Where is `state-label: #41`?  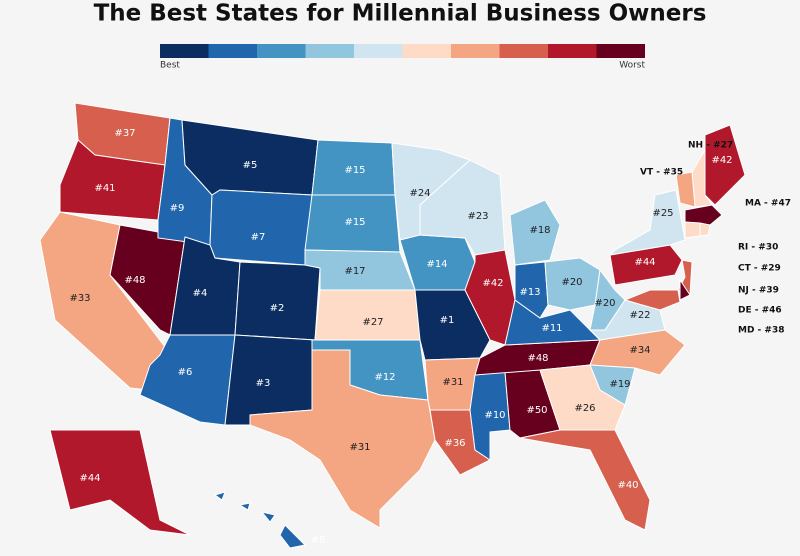 state-label: #41 is located at coordinates (104, 188).